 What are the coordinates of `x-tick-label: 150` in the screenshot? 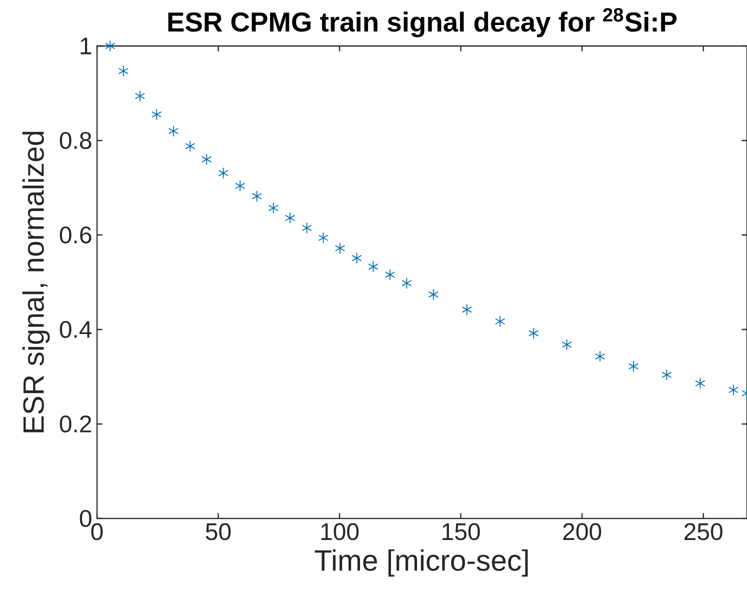 It's located at (461, 531).